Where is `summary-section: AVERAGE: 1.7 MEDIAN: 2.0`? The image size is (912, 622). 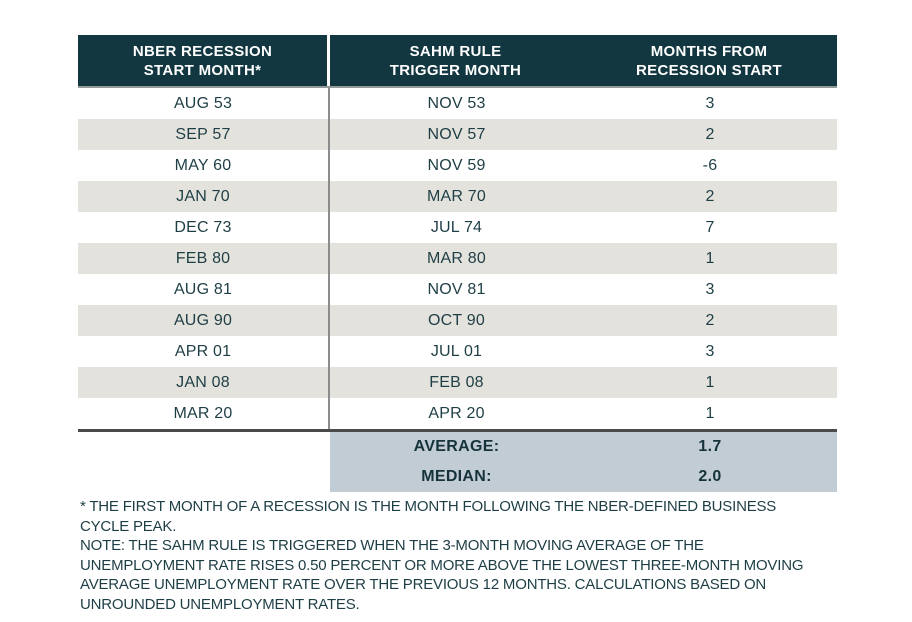
summary-section: AVERAGE: 1.7 MEDIAN: 2.0 is located at coordinates (457, 460).